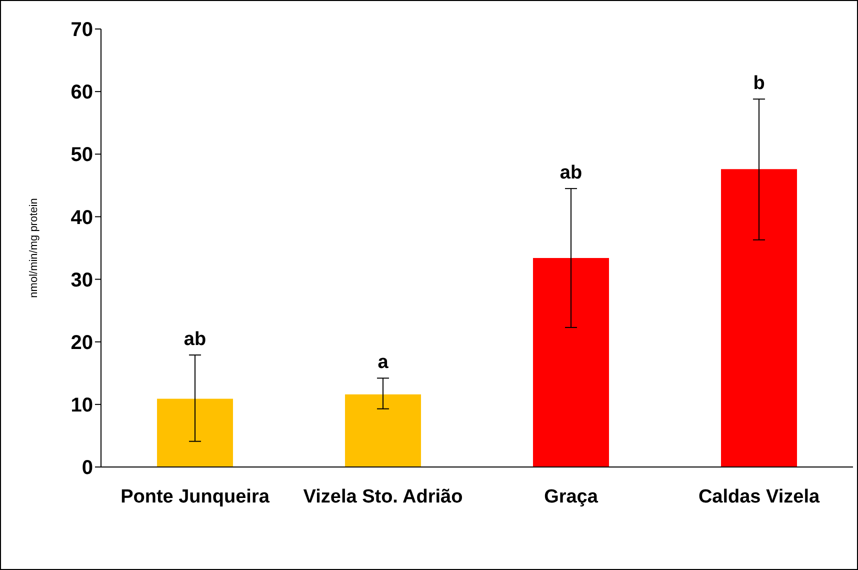  Describe the element at coordinates (195, 497) in the screenshot. I see `x-tick-label: Ponte Junqueira` at that location.